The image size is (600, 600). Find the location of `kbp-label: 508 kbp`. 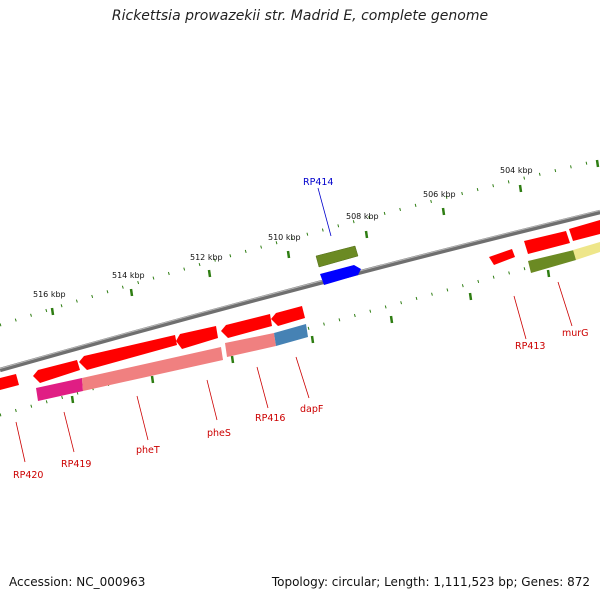

kbp-label: 508 kbp is located at coordinates (362, 216).